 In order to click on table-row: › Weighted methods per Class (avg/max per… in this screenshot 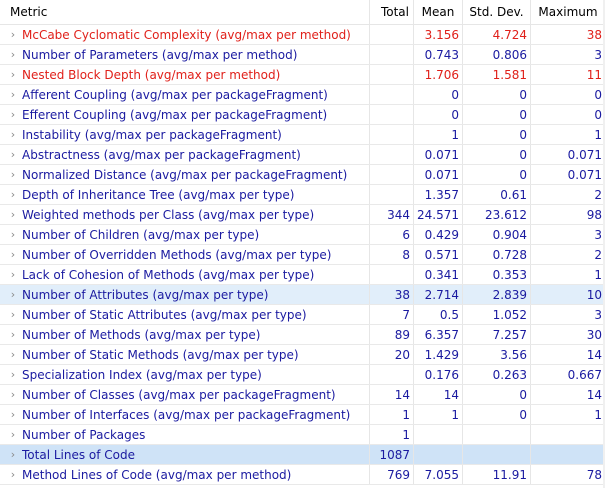, I will do `click(302, 215)`.